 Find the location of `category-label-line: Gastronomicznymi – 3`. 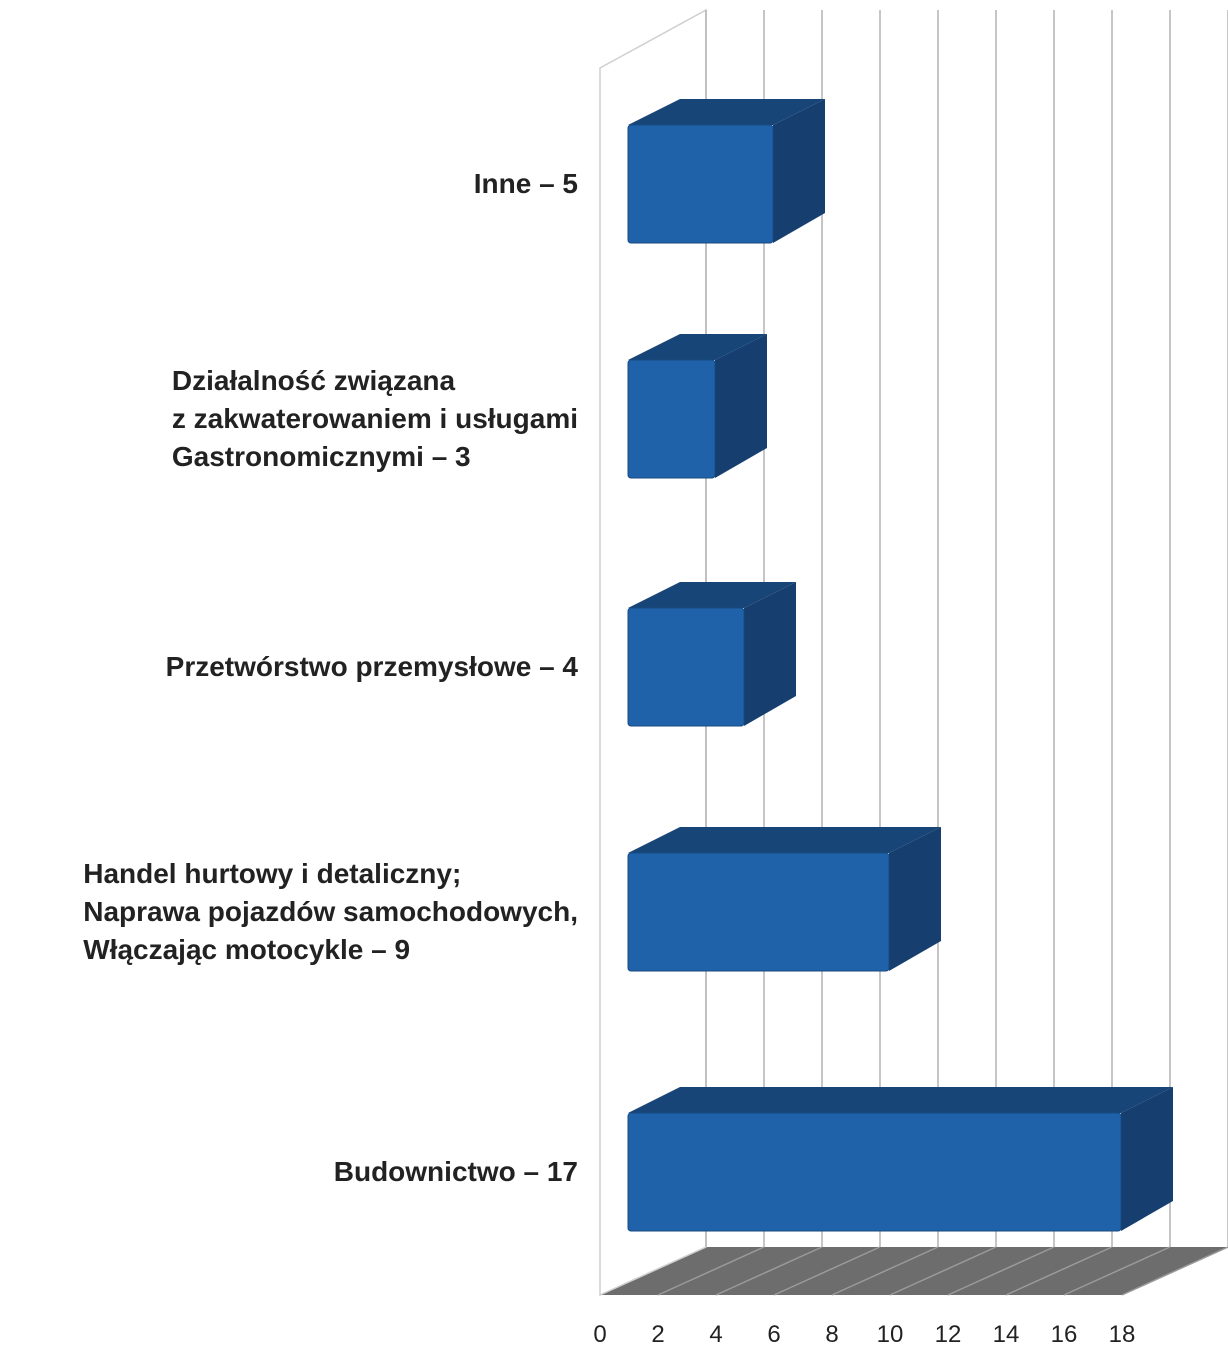

category-label-line: Gastronomicznymi – 3 is located at coordinates (321, 456).